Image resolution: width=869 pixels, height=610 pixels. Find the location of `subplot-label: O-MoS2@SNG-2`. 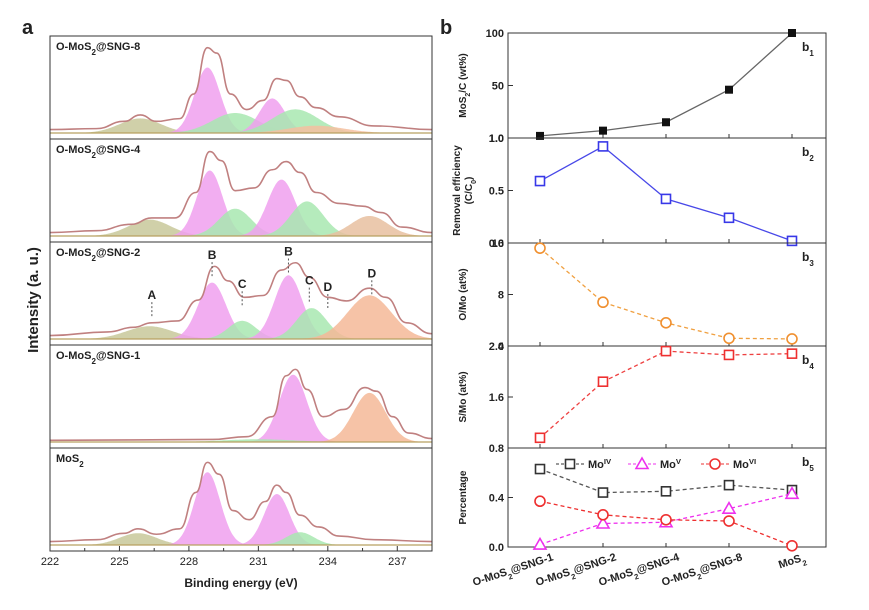

subplot-label: O-MoS2@SNG-2 is located at coordinates (98, 255).